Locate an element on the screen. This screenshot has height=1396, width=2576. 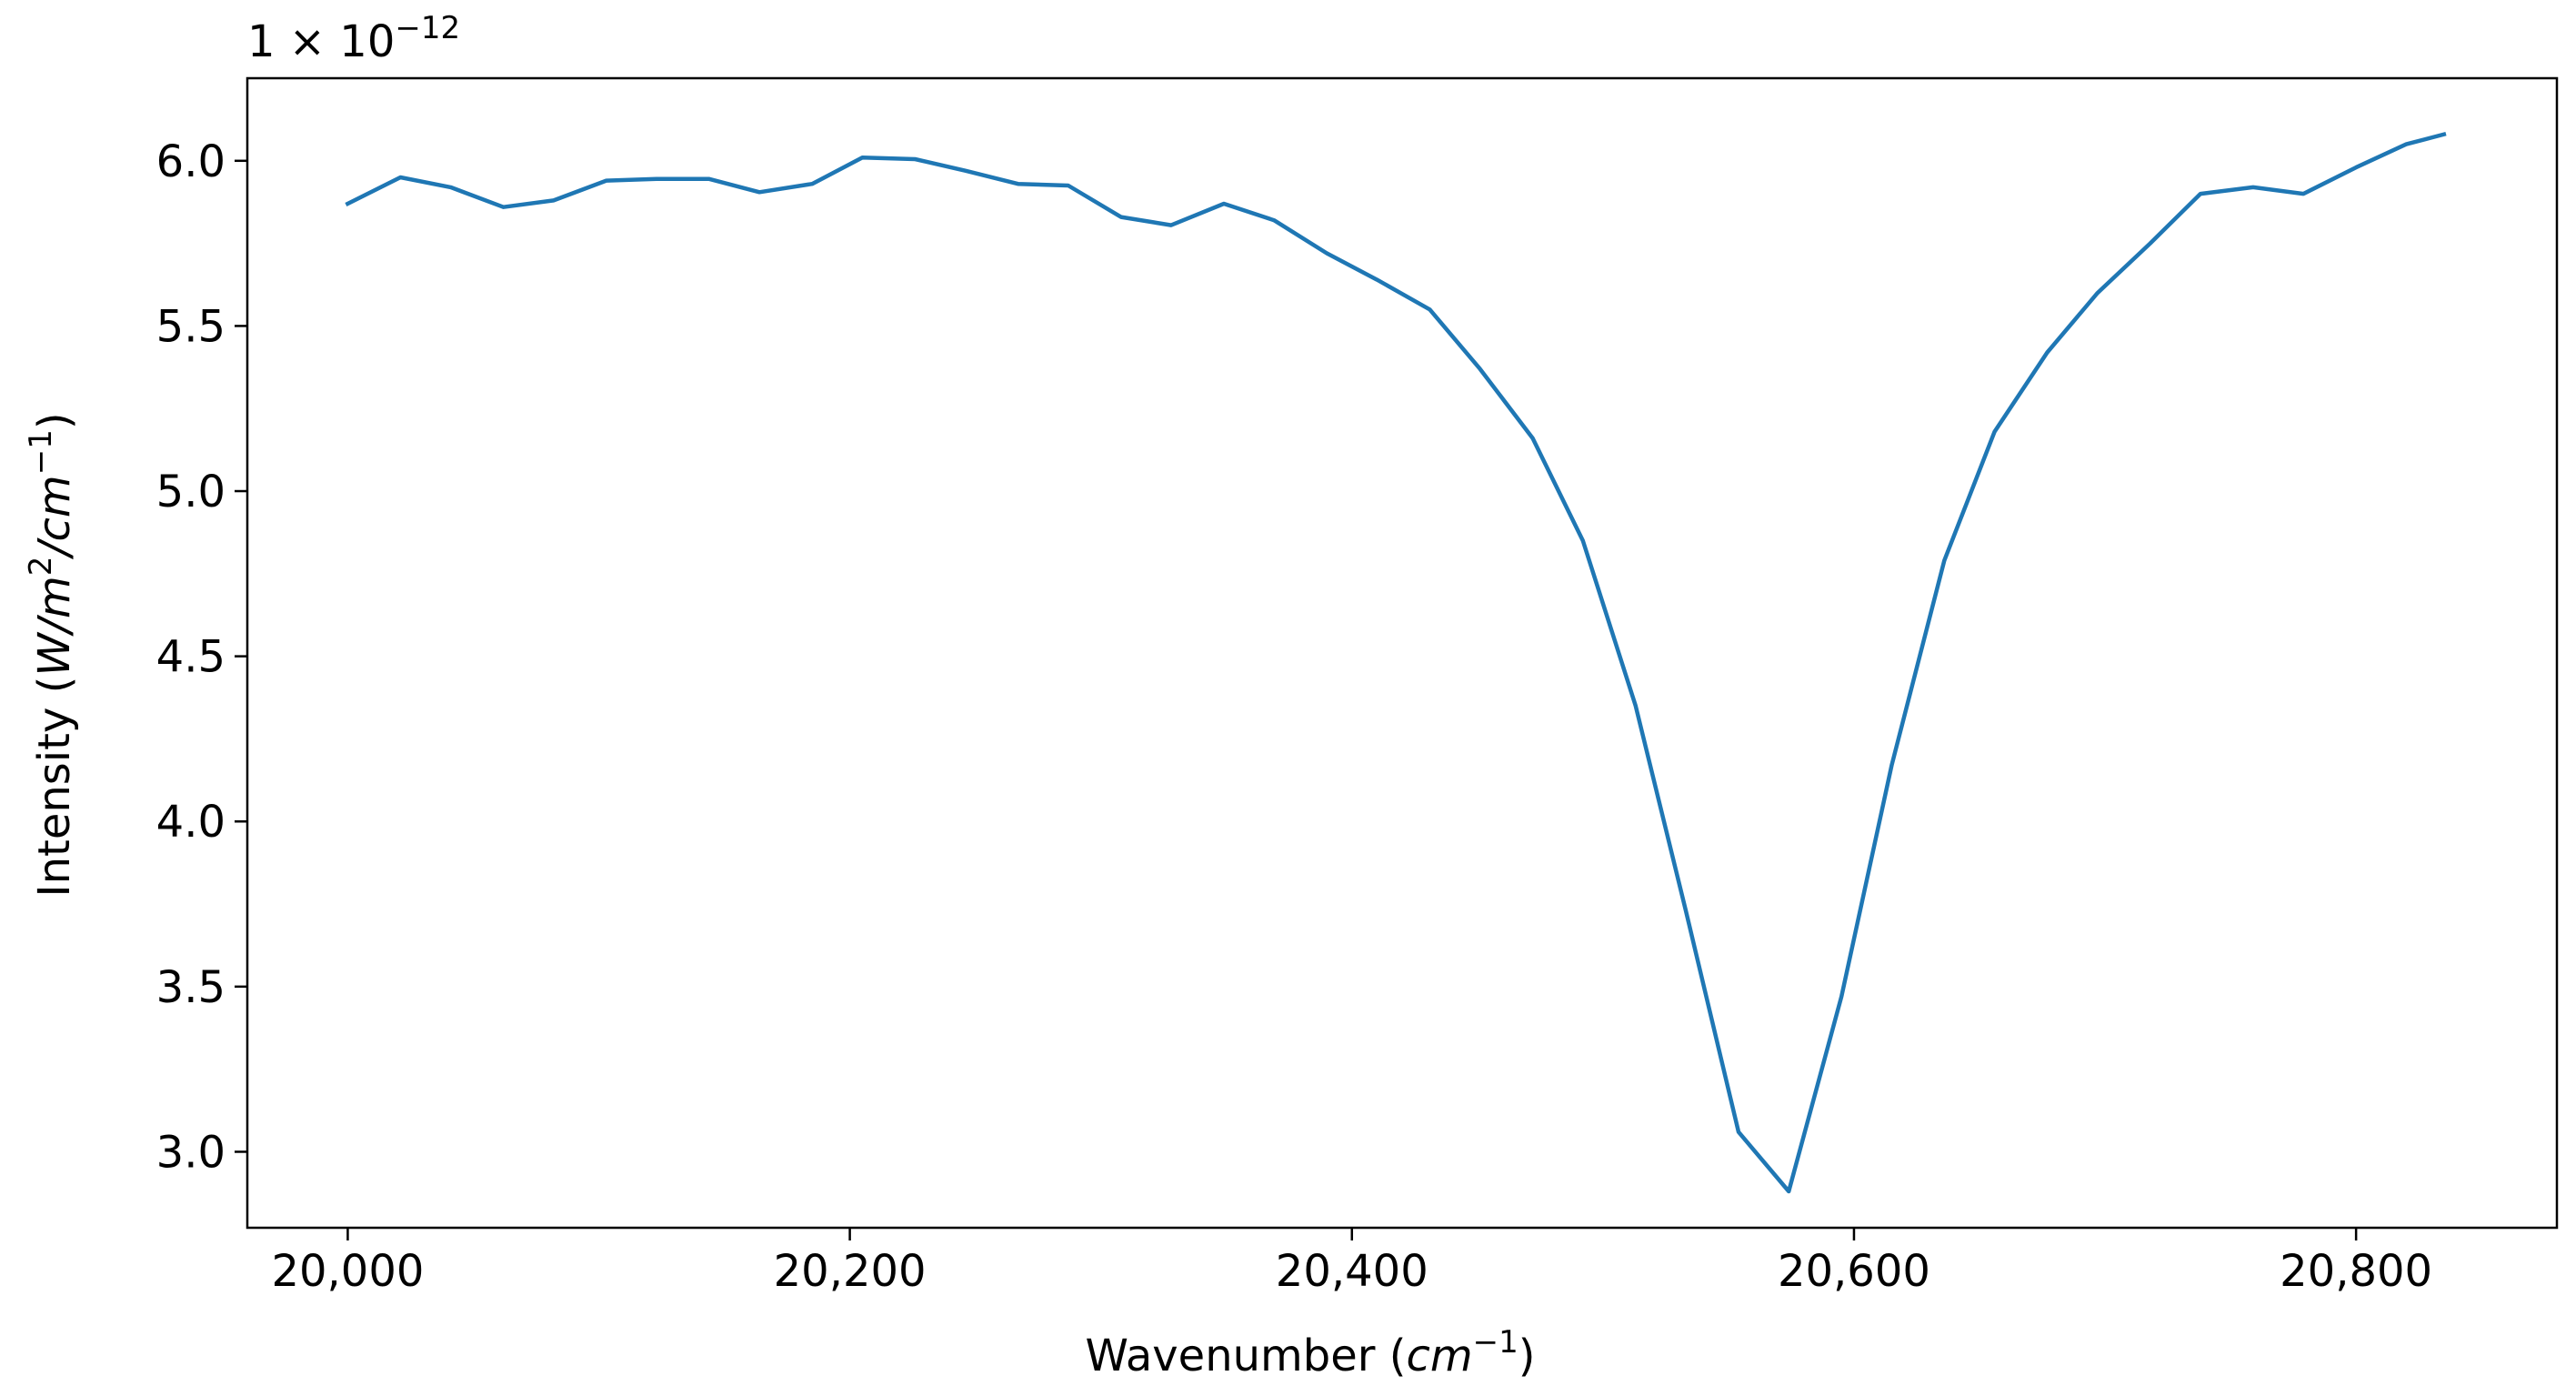
x-tick-label: 20,200 is located at coordinates (850, 1271).